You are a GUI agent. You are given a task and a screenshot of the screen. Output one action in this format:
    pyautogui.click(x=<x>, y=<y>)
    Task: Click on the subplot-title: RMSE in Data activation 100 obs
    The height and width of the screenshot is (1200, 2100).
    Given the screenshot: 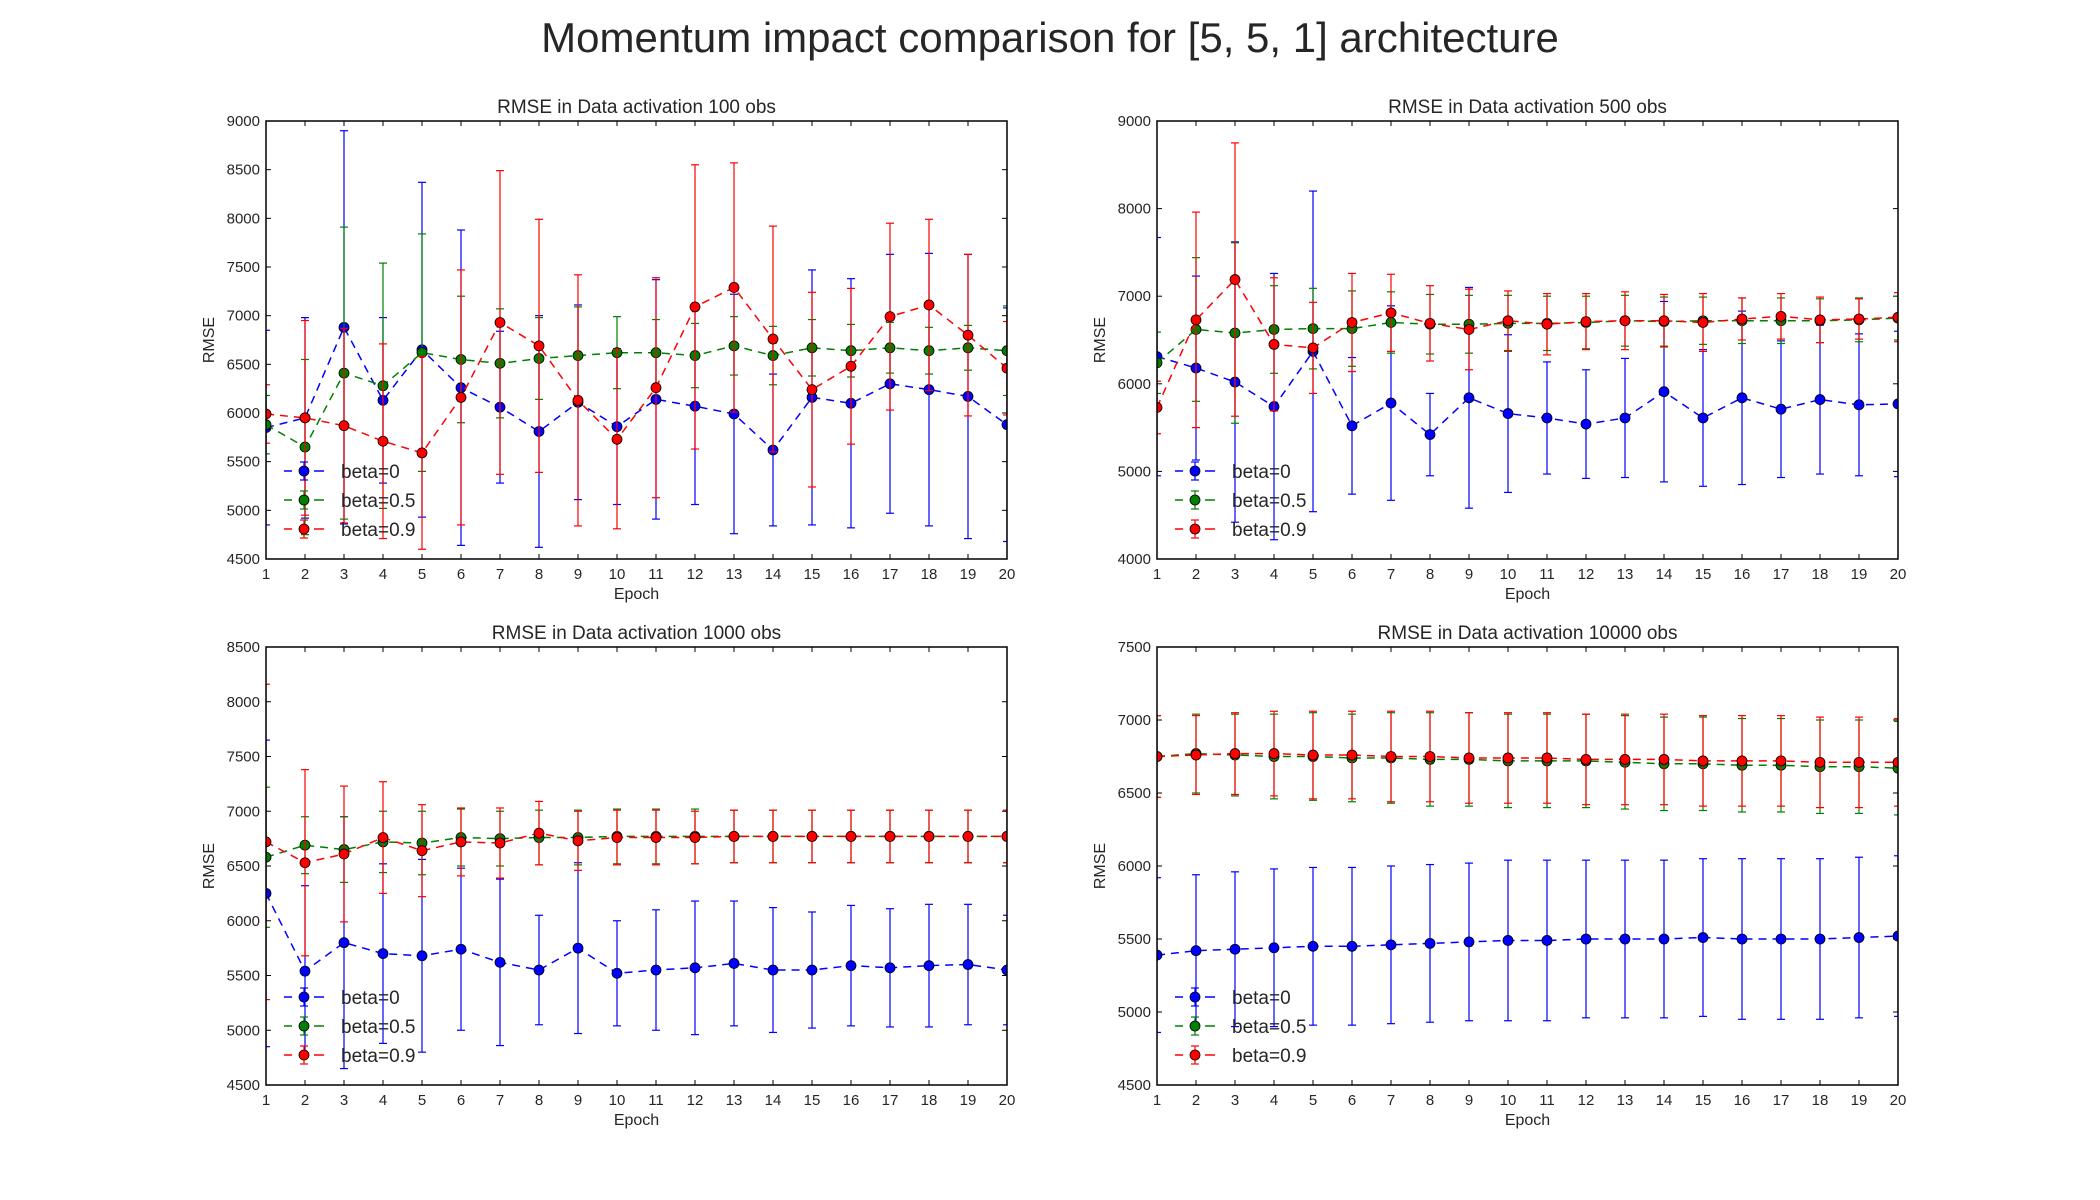 What is the action you would take?
    pyautogui.click(x=636, y=107)
    